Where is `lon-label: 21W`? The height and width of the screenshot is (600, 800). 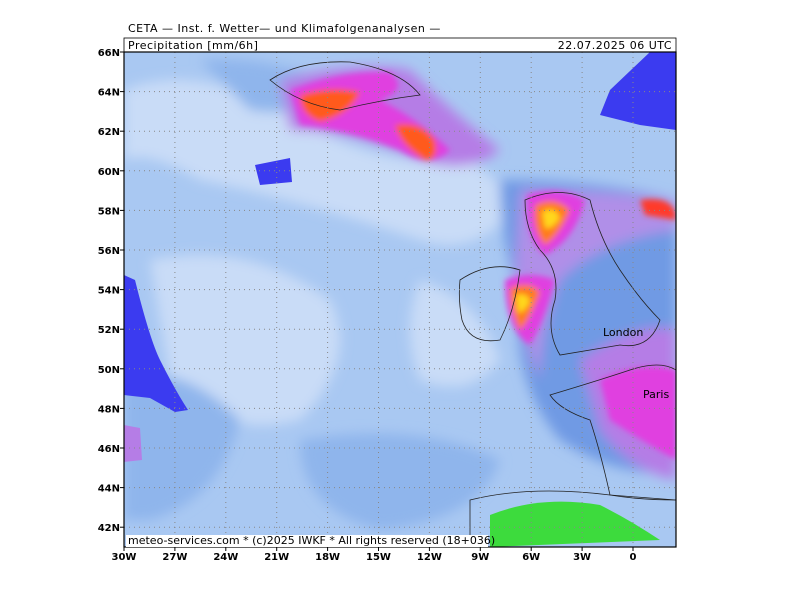
lon-label: 21W is located at coordinates (276, 557).